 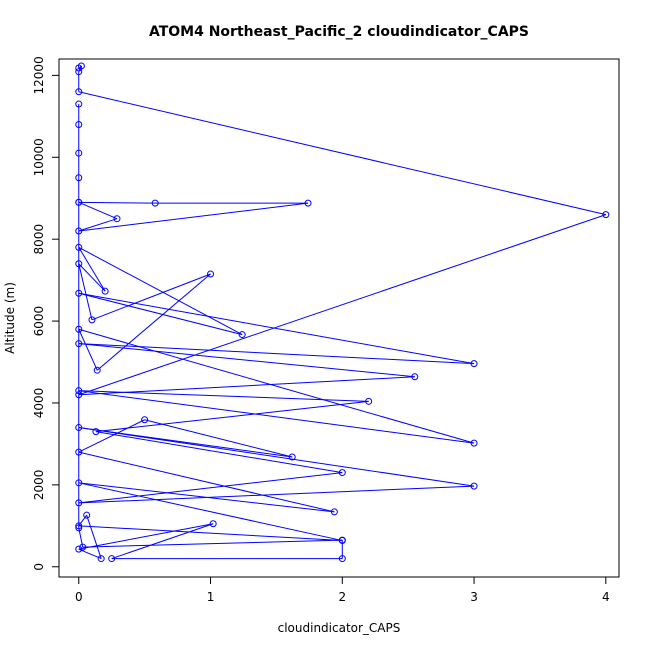 I want to click on y-tick-label: 4000, so click(x=39, y=403).